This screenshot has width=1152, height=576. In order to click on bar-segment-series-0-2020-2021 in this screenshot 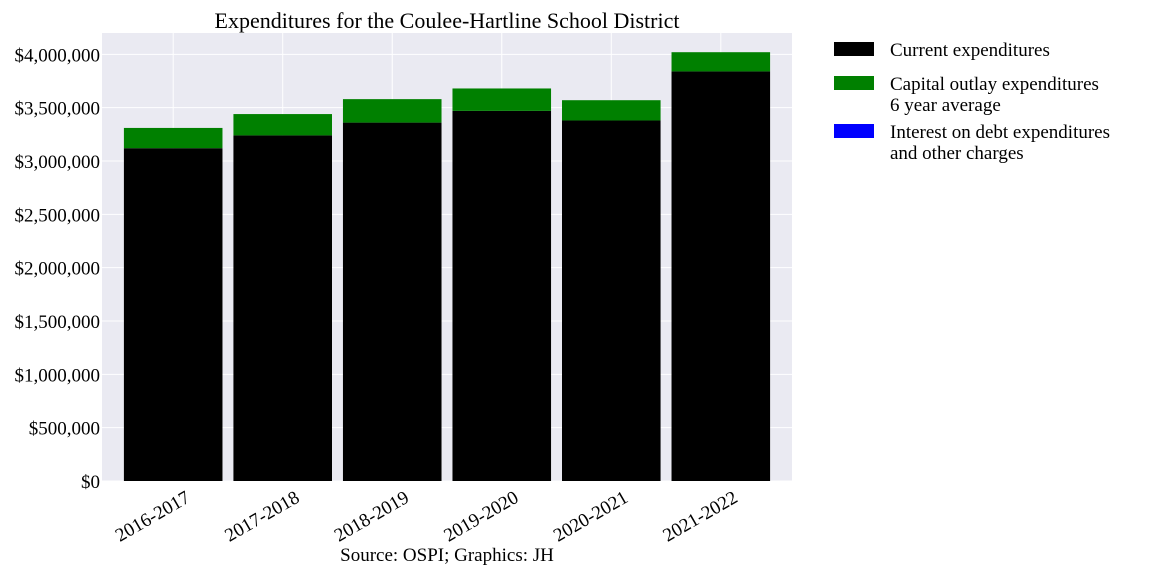, I will do `click(611, 300)`.